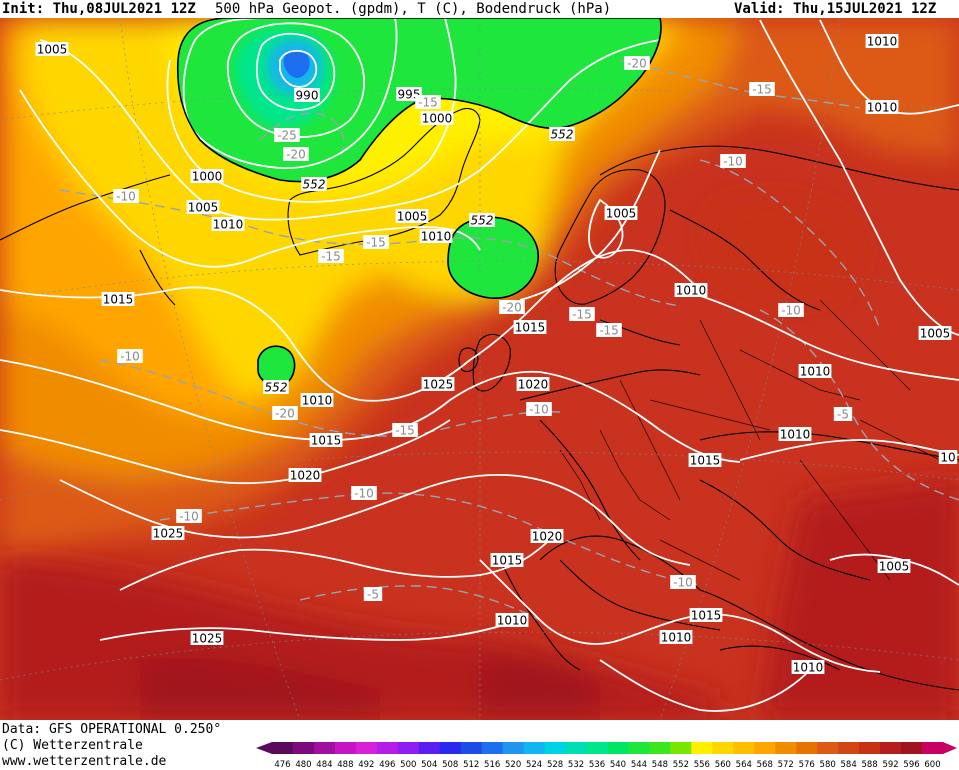 This screenshot has width=959, height=770. What do you see at coordinates (618, 765) in the screenshot?
I see `legend-value-label: 540` at bounding box center [618, 765].